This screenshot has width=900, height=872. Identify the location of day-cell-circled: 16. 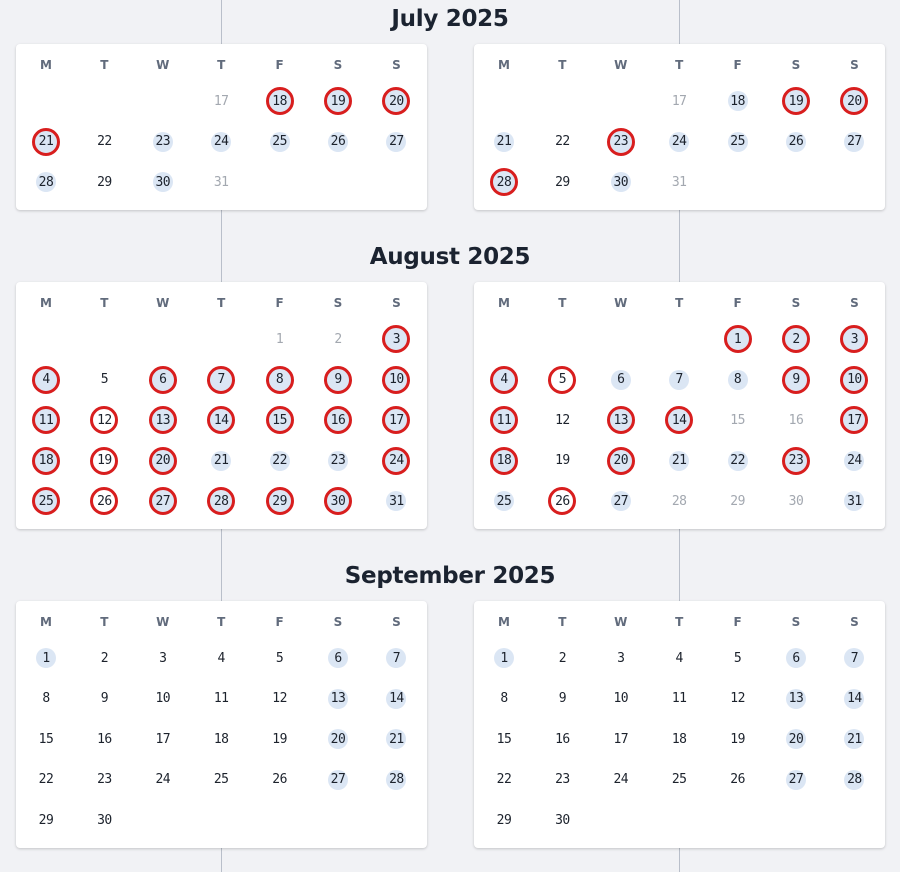
(338, 420).